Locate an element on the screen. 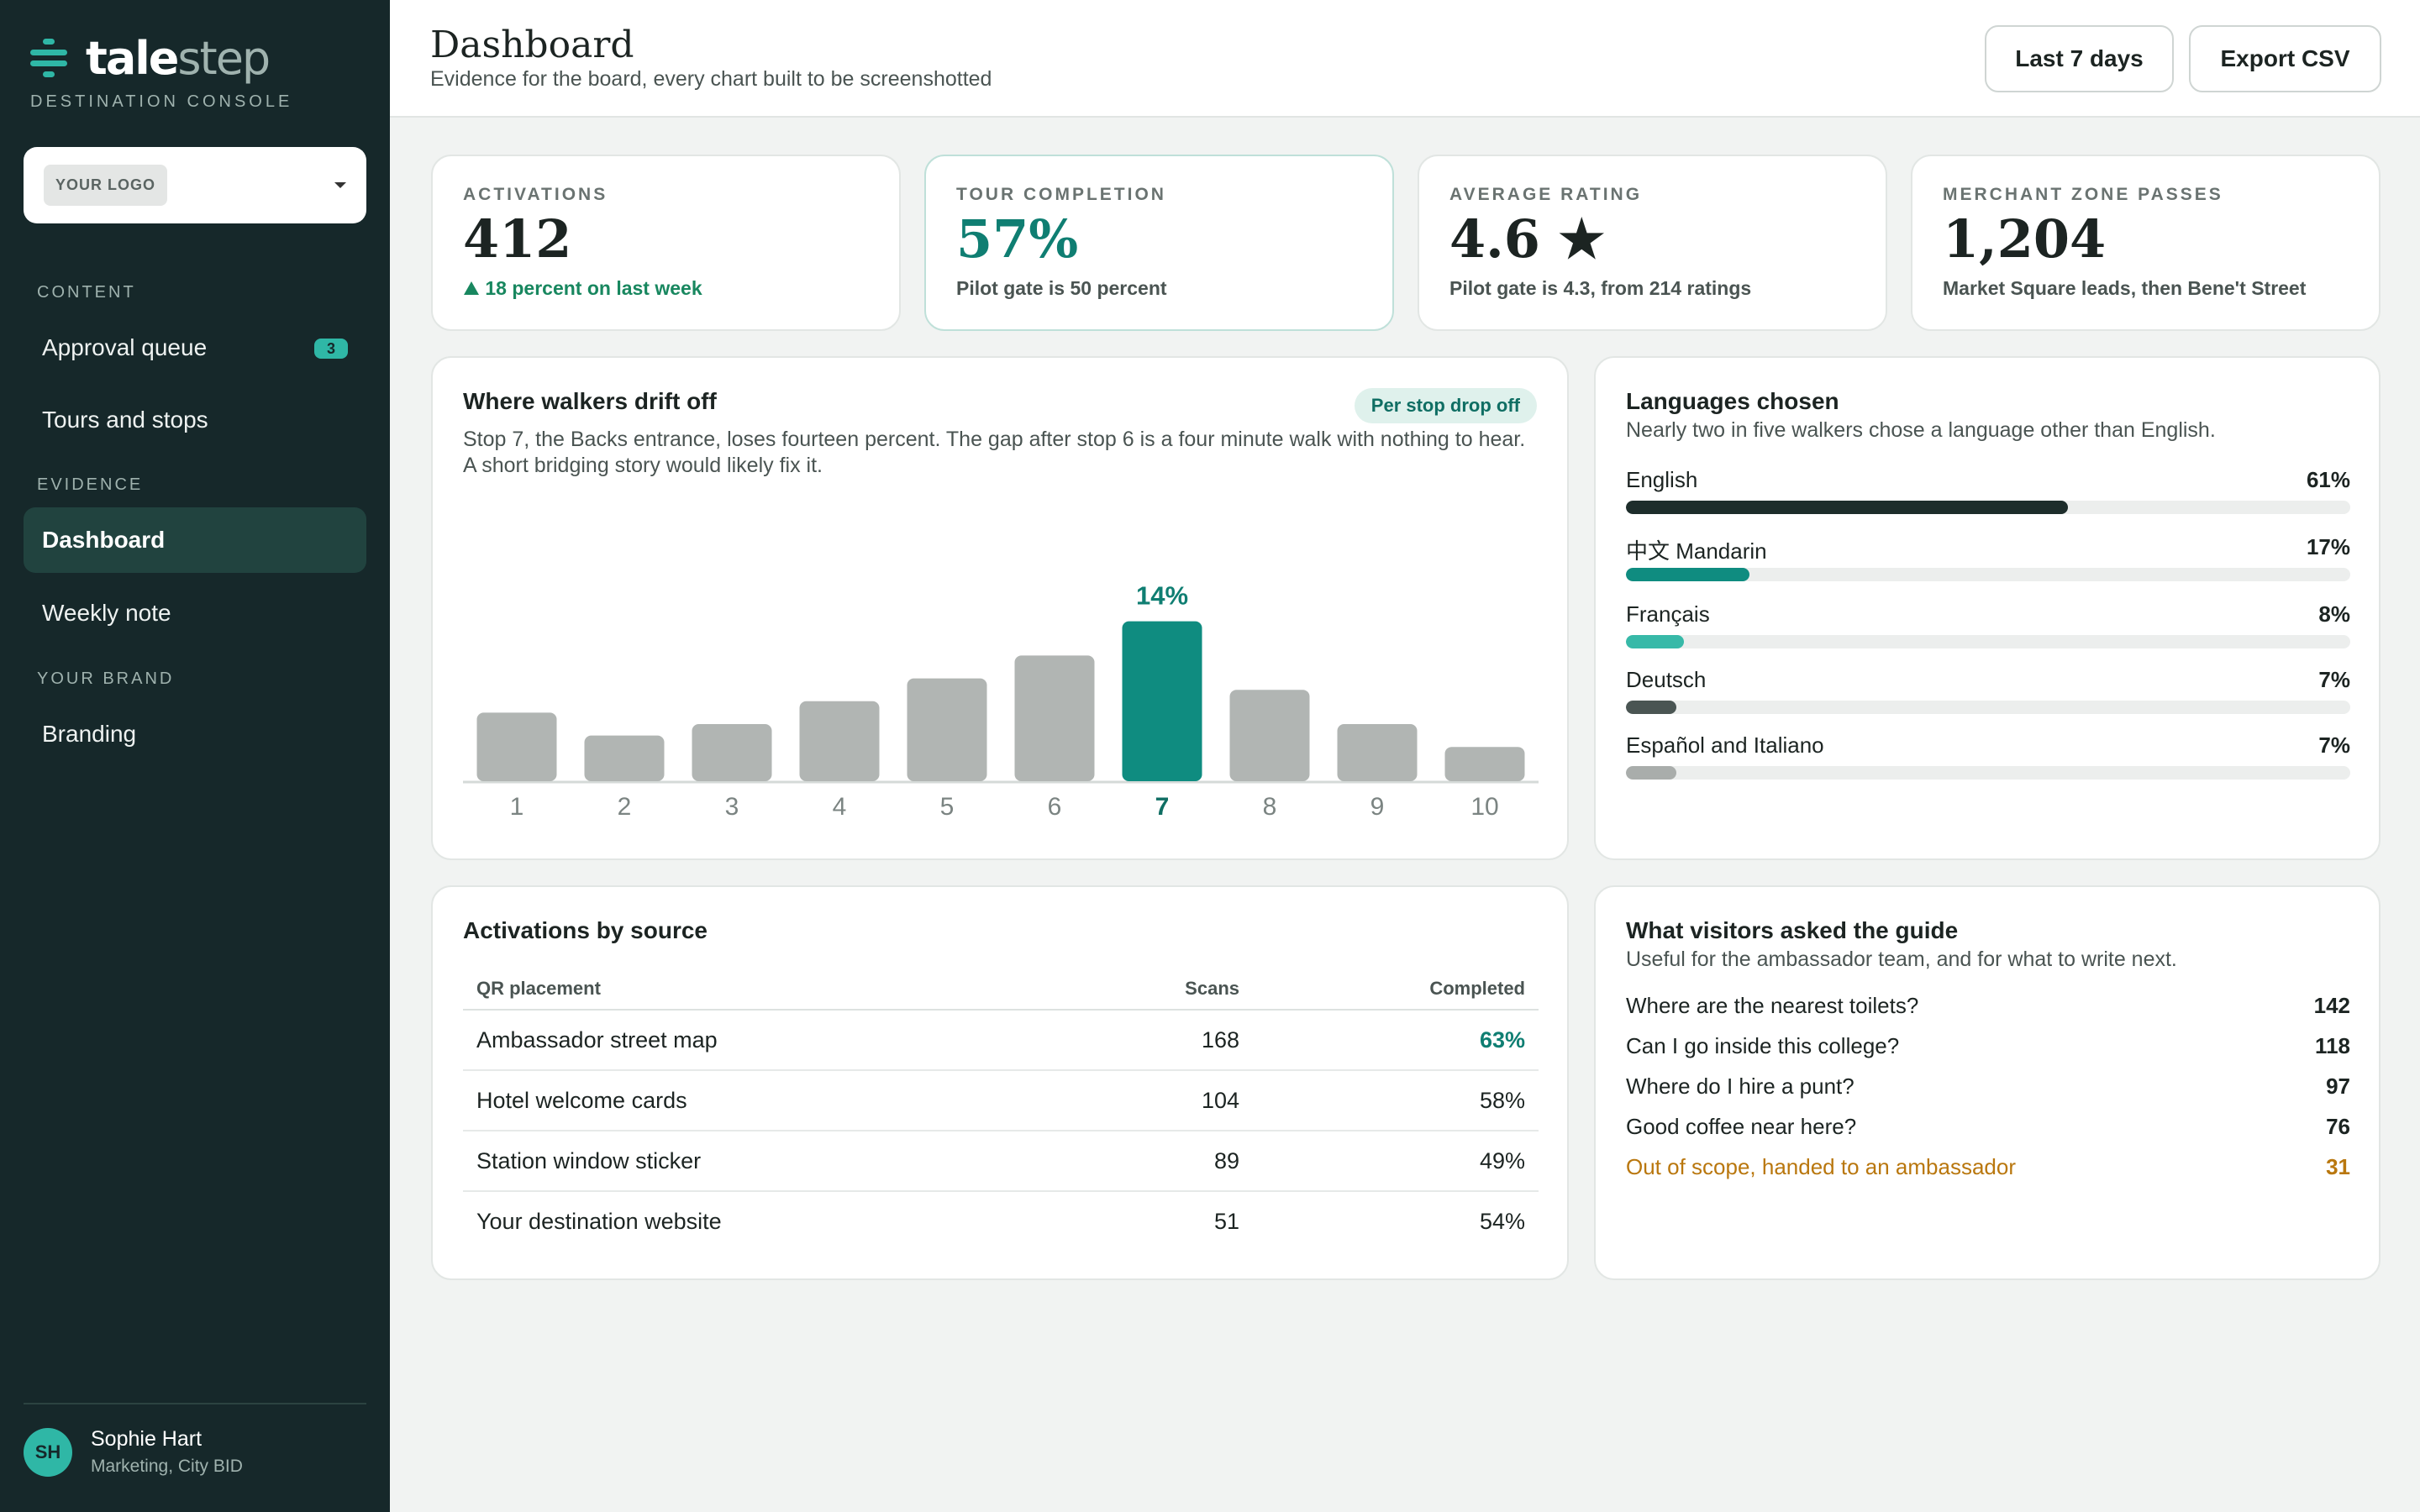  sidebar-divider is located at coordinates (195, 1403).